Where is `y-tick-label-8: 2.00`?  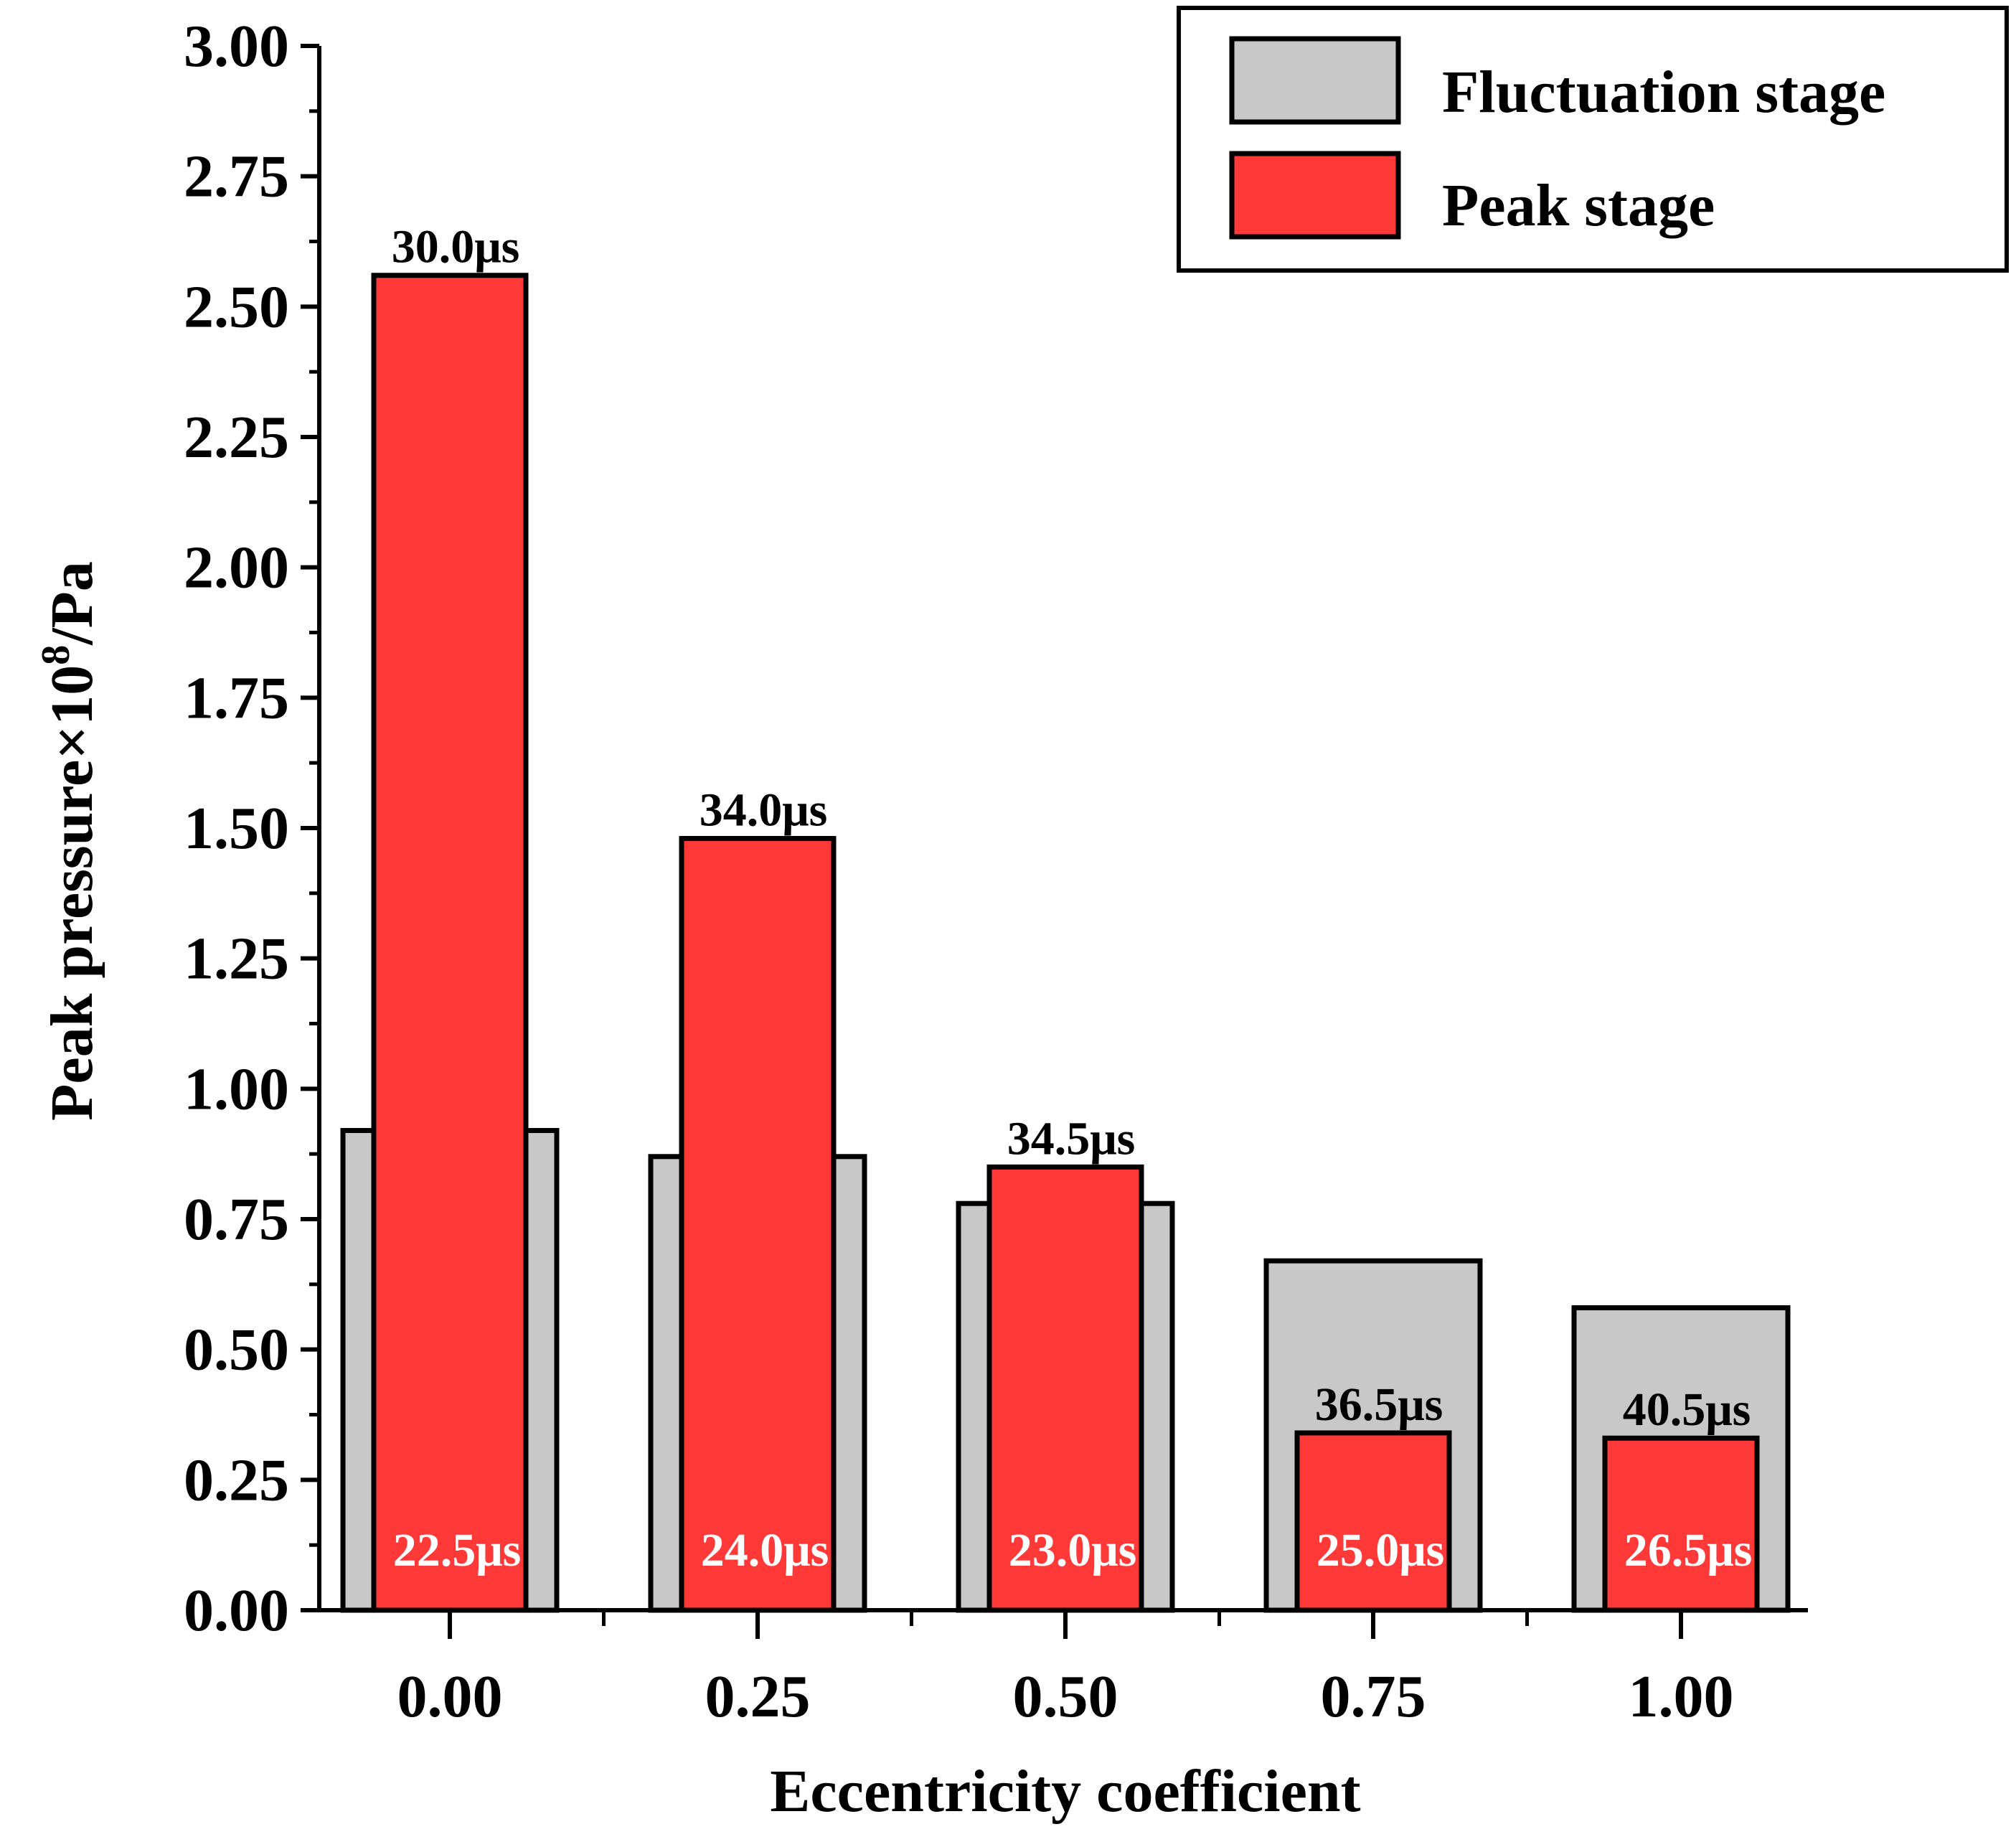 y-tick-label-8: 2.00 is located at coordinates (236, 568).